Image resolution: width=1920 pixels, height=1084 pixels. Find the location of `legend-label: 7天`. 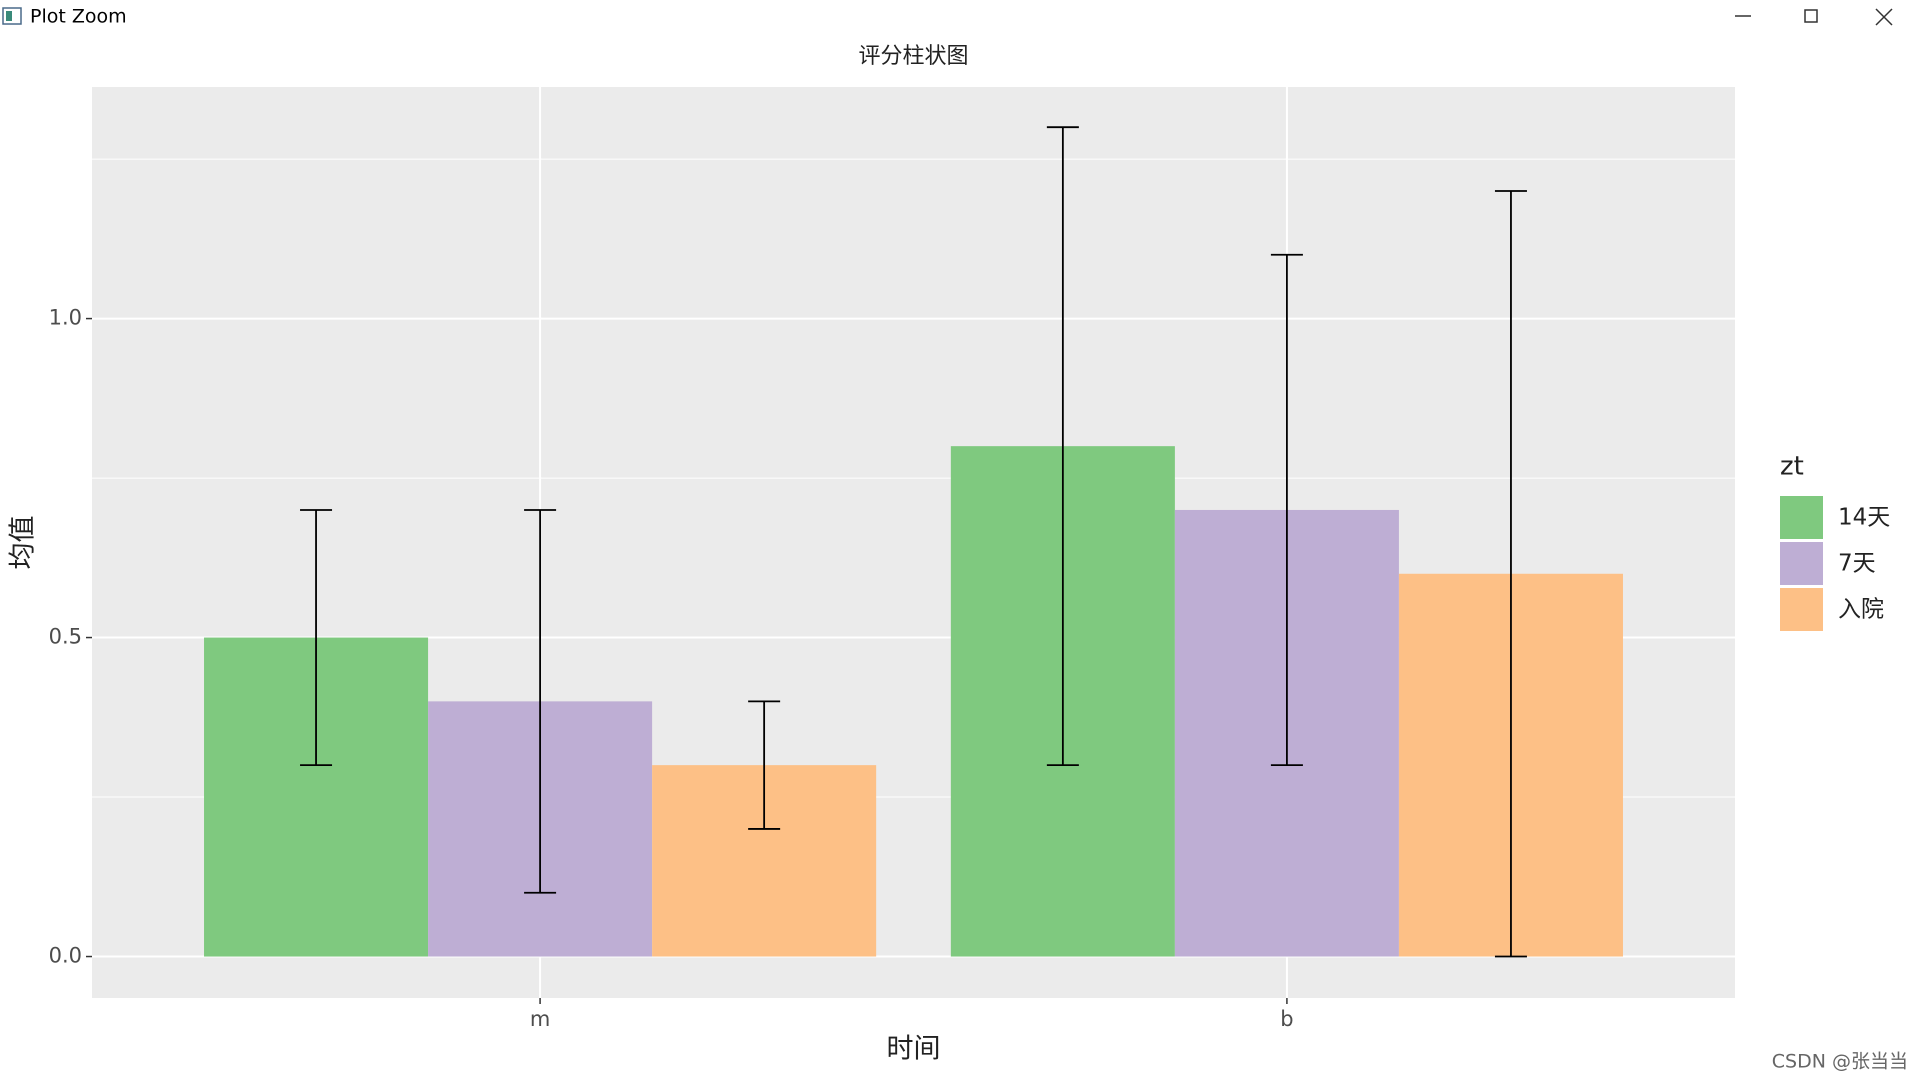

legend-label: 7天 is located at coordinates (1857, 564).